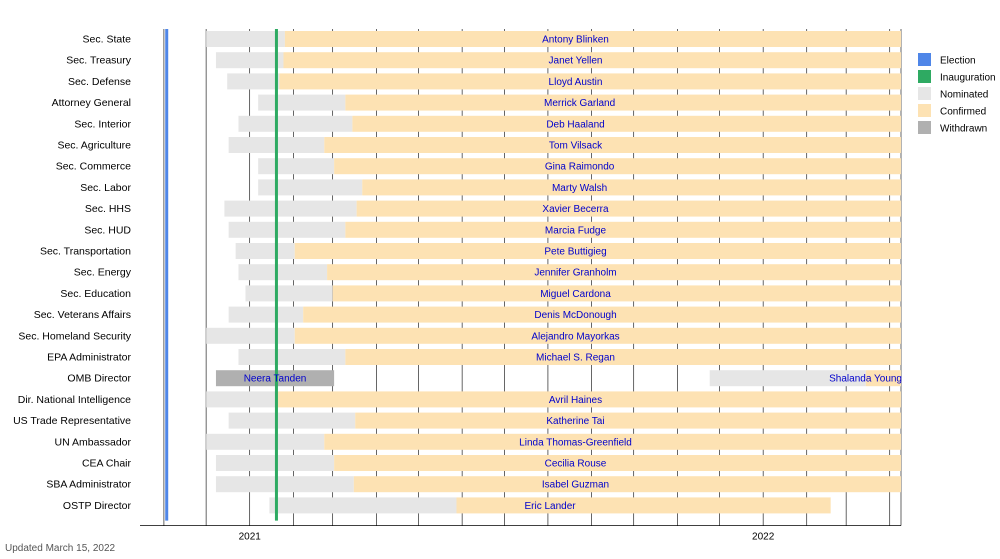  Describe the element at coordinates (575, 358) in the screenshot. I see `nominee-name: Michael S. Regan` at that location.